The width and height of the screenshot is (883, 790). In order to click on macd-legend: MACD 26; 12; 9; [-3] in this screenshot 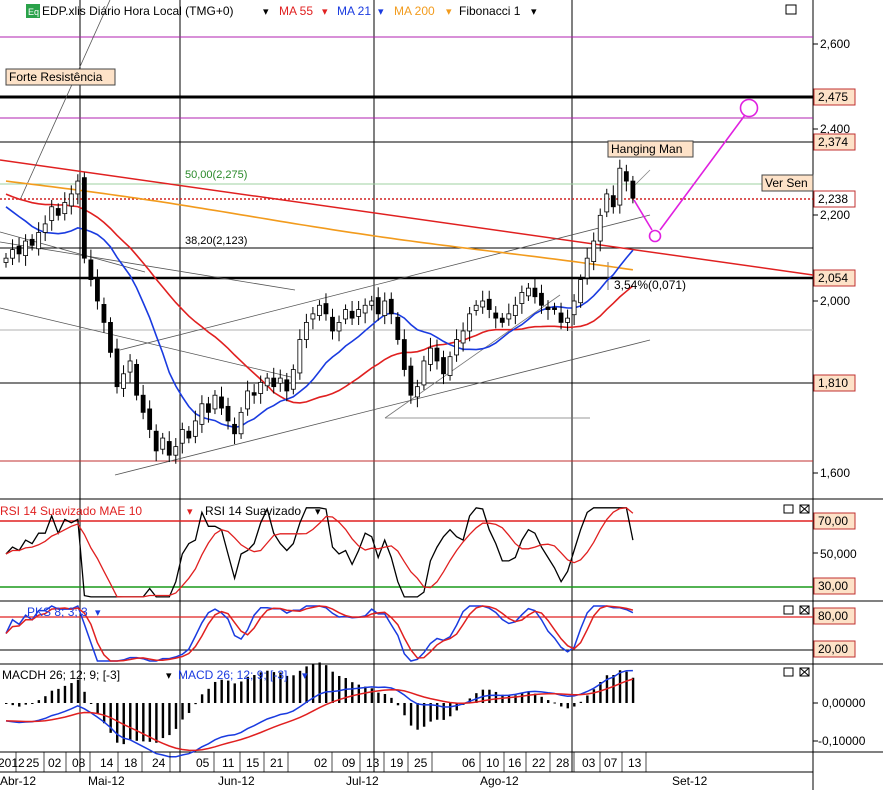, I will do `click(232, 675)`.